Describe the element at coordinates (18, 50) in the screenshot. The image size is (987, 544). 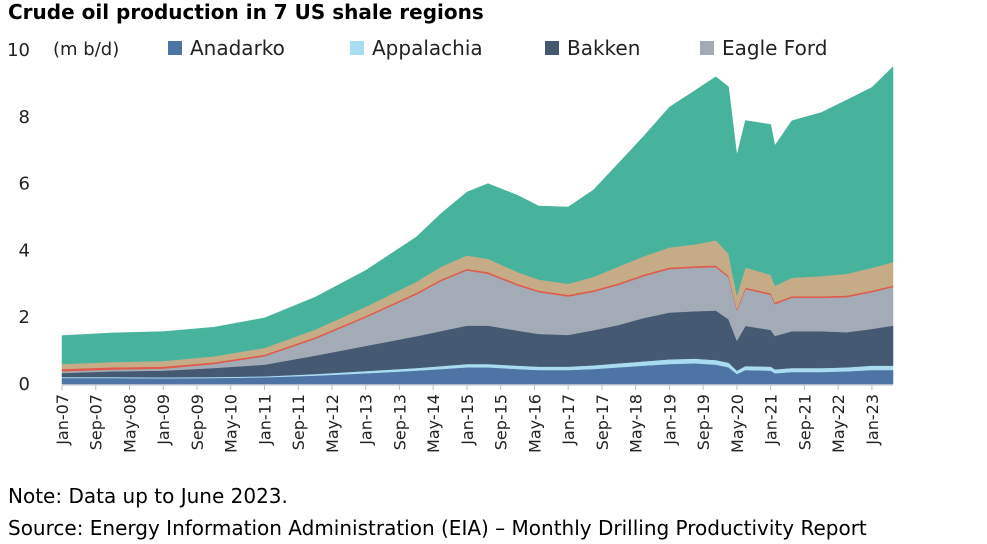
I see `y-tick-label: 10` at that location.